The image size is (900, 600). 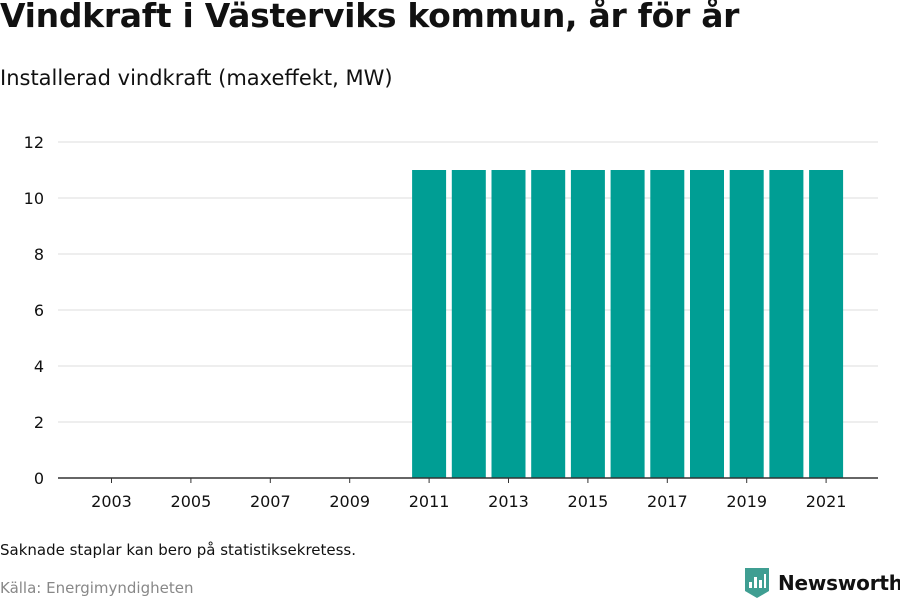 I want to click on x-tick-label: 2017, so click(x=667, y=501).